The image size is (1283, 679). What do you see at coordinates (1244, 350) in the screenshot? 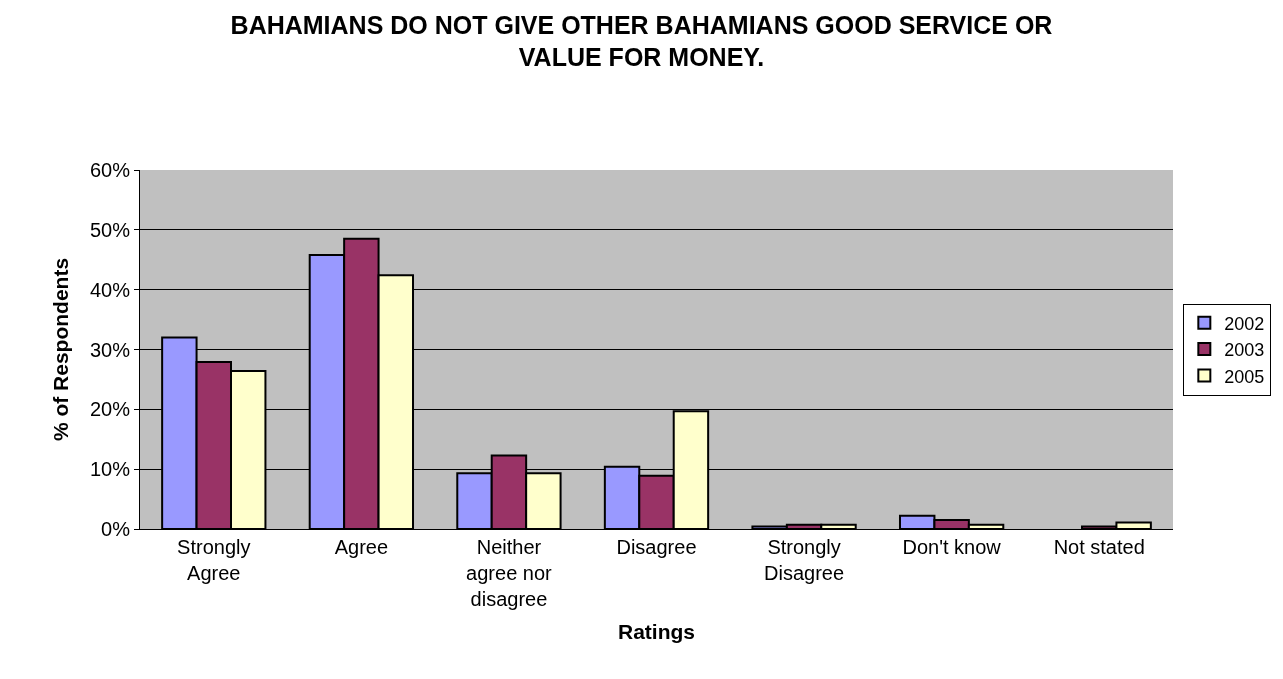
I see `legend-label: 2003` at bounding box center [1244, 350].